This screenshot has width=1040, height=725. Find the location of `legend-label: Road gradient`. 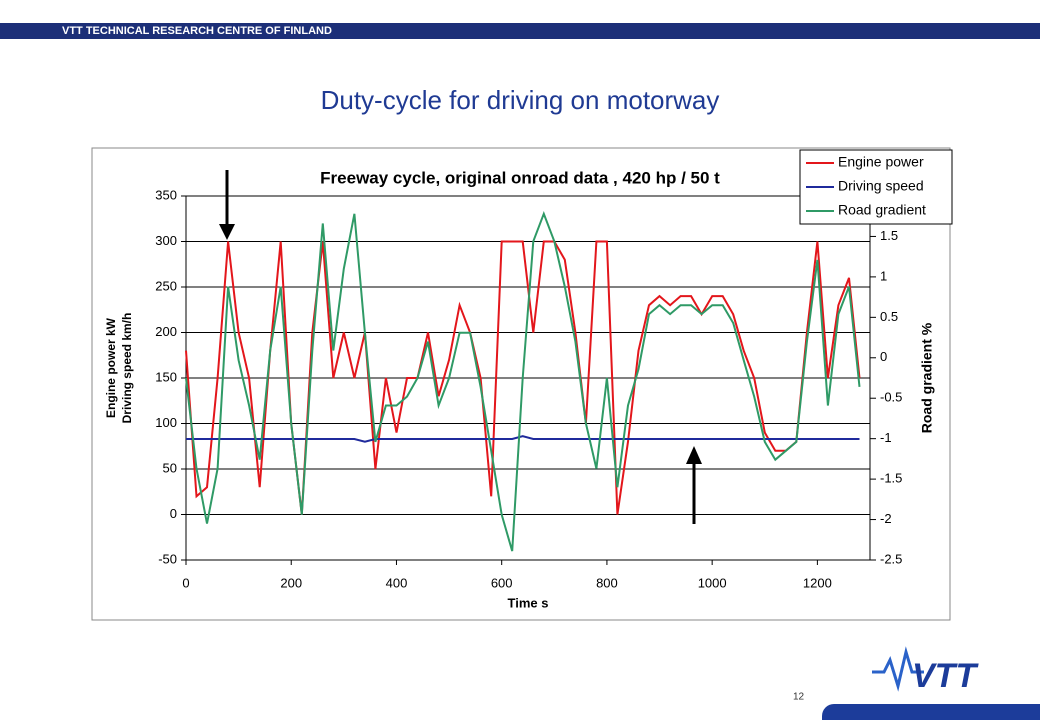

legend-label: Road gradient is located at coordinates (882, 210).